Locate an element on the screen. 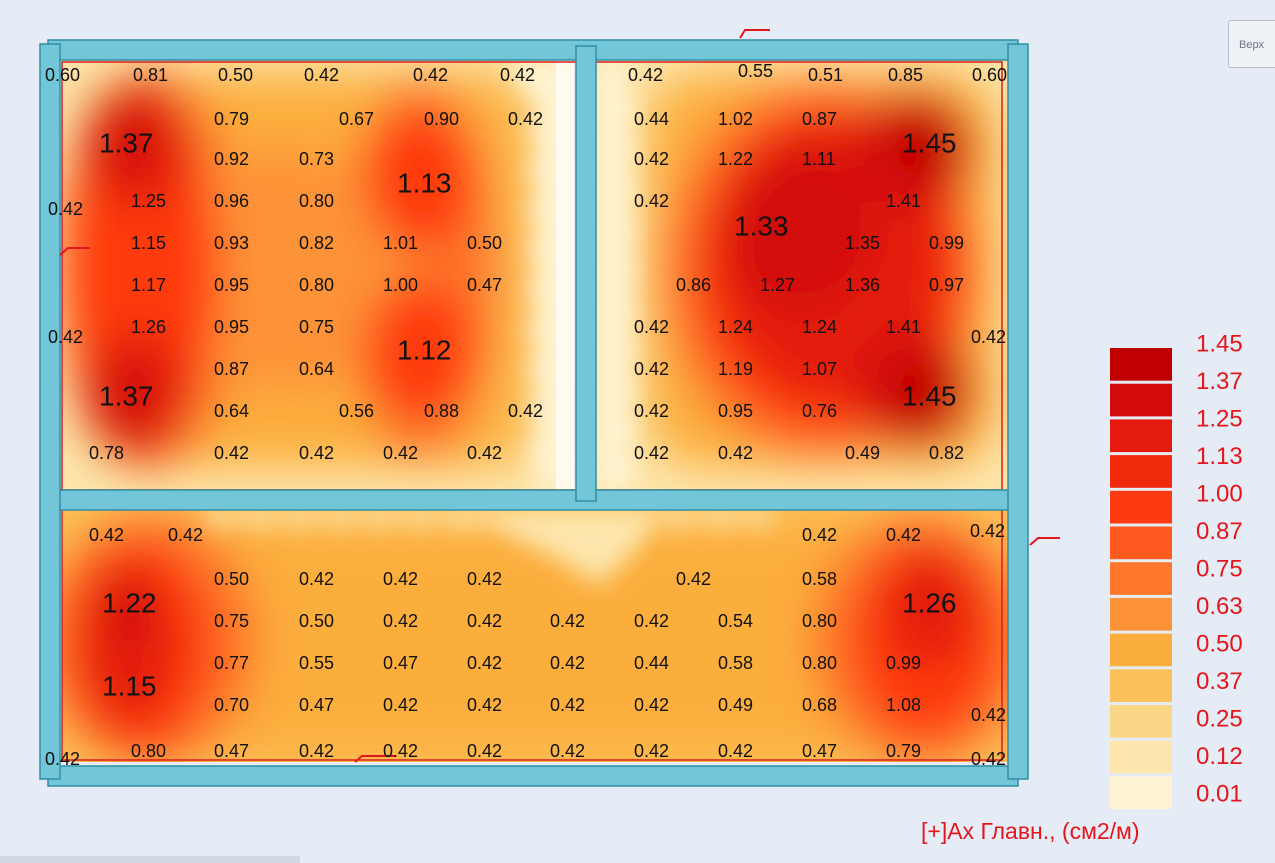 Image resolution: width=1275 pixels, height=863 pixels. value-label: 1.11 is located at coordinates (819, 159).